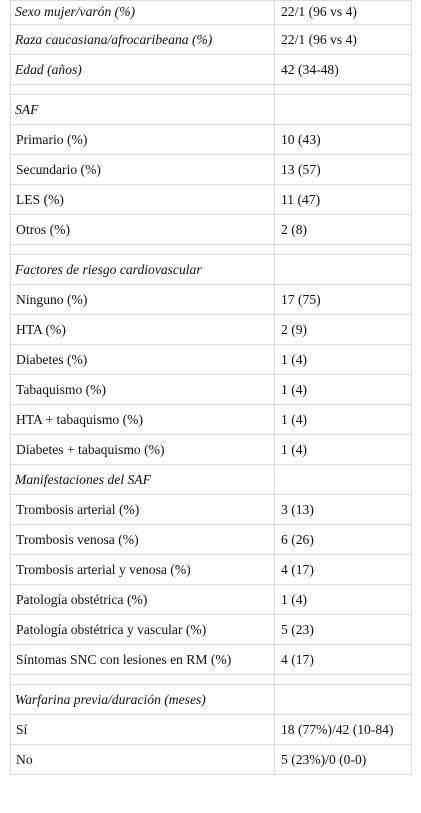  Describe the element at coordinates (142, 169) in the screenshot. I see `row-label: Secundario (%)` at that location.